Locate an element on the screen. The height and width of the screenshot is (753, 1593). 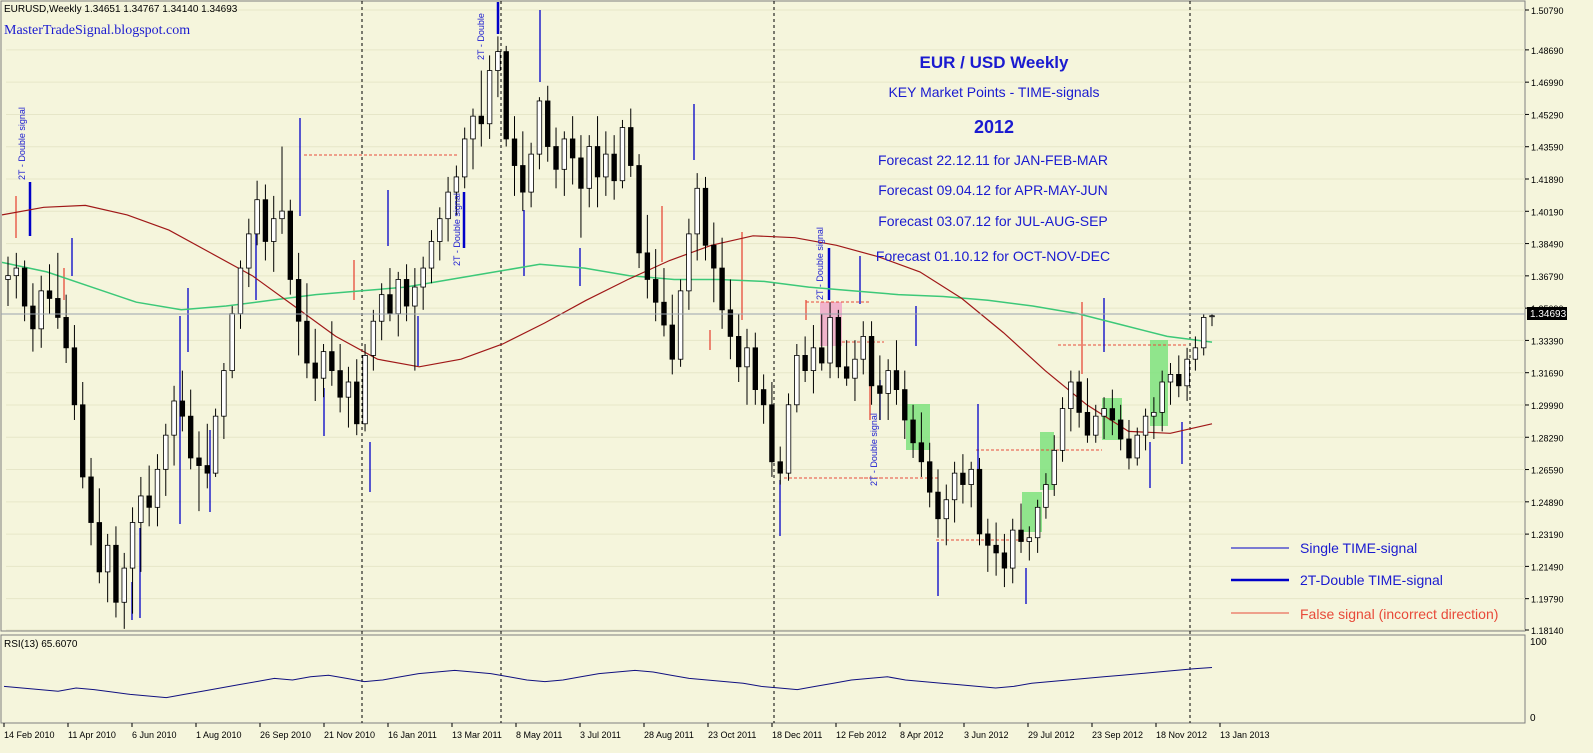
price-label-box is located at coordinates (1547, 313).